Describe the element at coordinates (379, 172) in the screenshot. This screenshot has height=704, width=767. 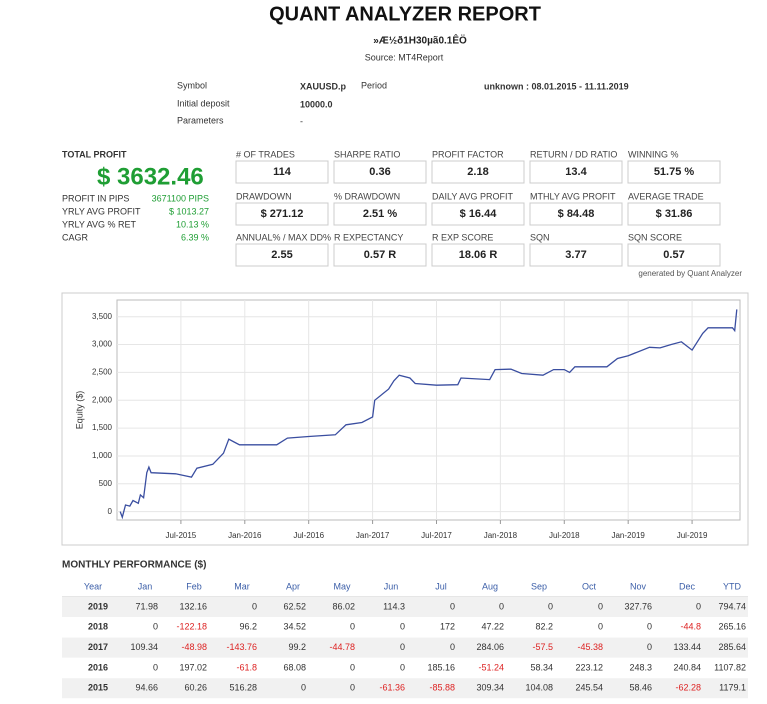
I see `stat-value: 0.36` at that location.